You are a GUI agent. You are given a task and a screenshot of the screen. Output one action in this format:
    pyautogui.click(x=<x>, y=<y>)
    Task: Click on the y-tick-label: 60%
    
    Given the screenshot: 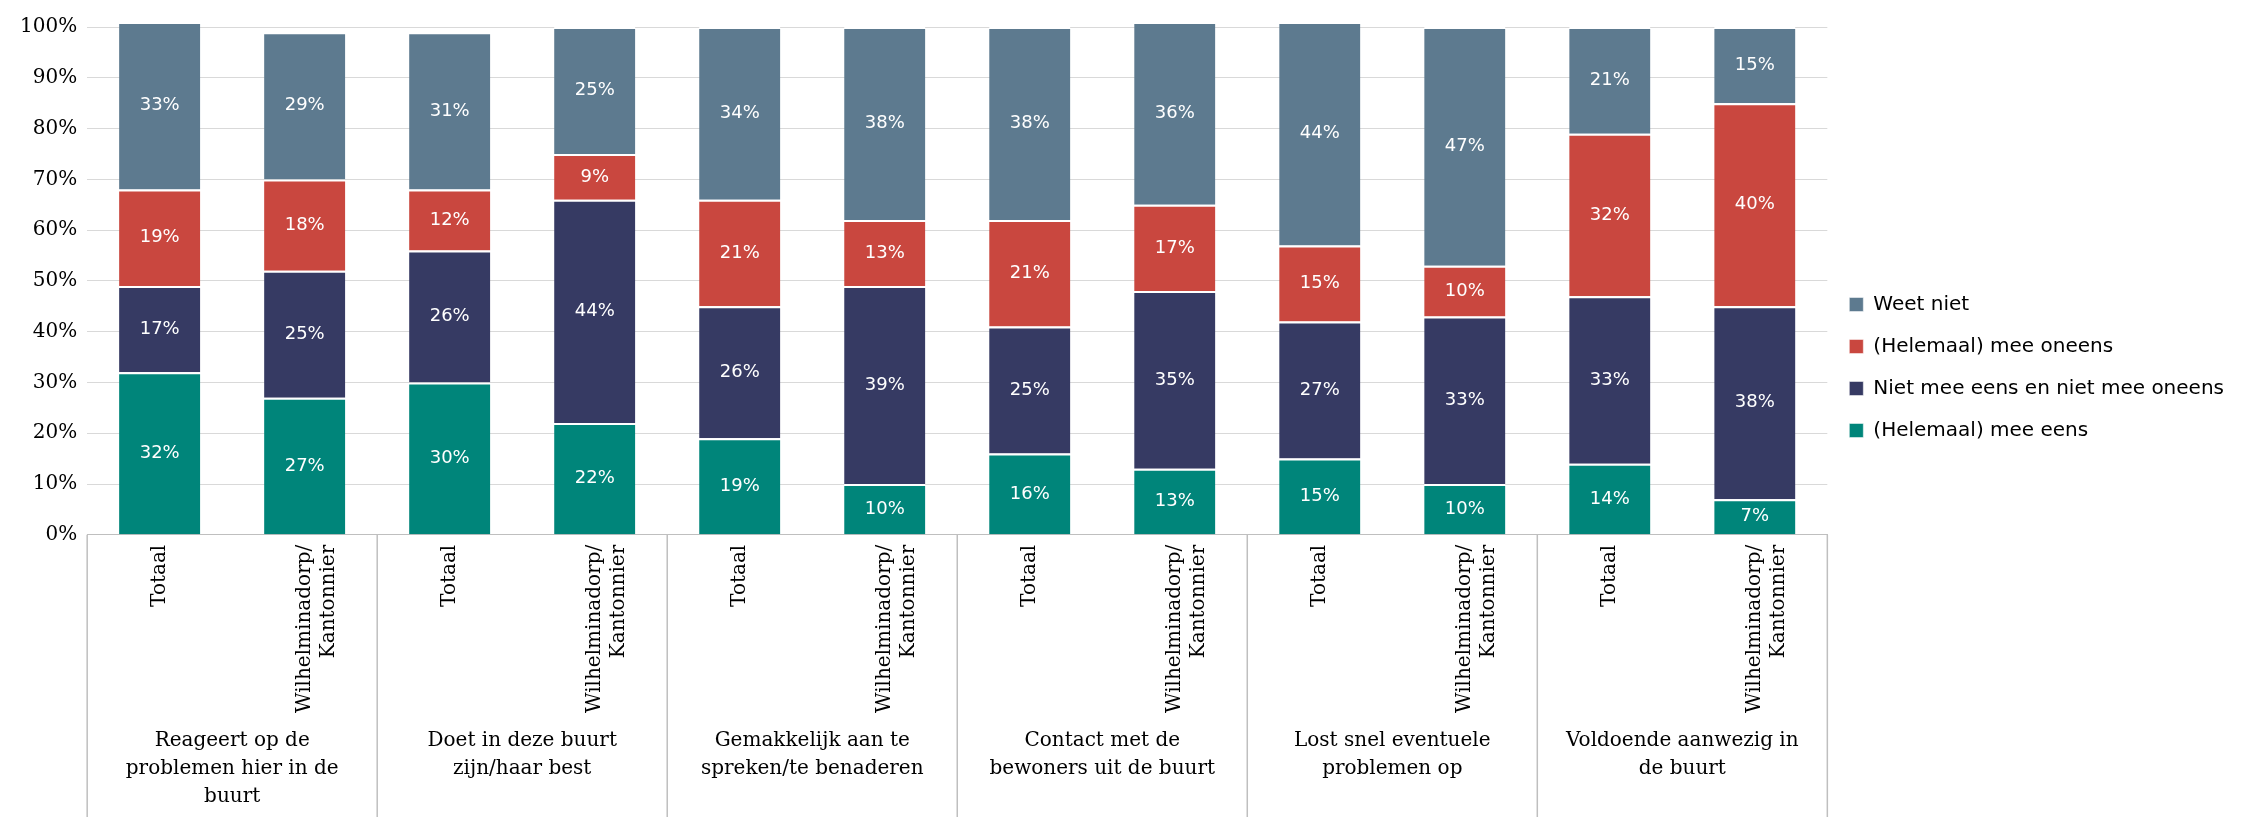 What is the action you would take?
    pyautogui.click(x=55, y=228)
    